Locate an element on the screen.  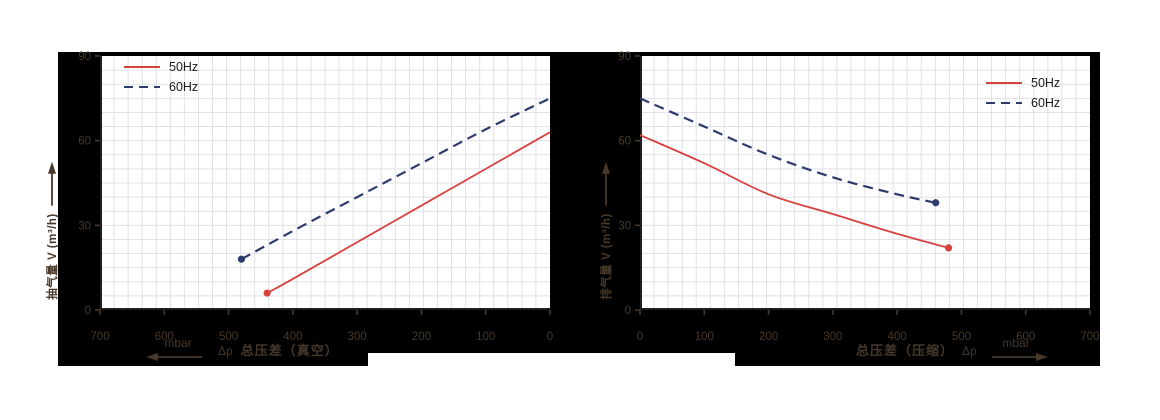
panel-bottom-cutout is located at coordinates (551, 359).